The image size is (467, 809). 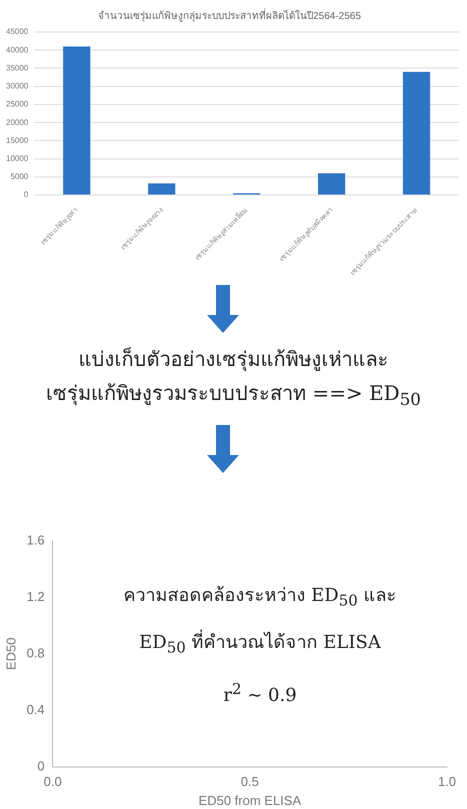 I want to click on y-tick-label: 1.6, so click(x=35, y=540).